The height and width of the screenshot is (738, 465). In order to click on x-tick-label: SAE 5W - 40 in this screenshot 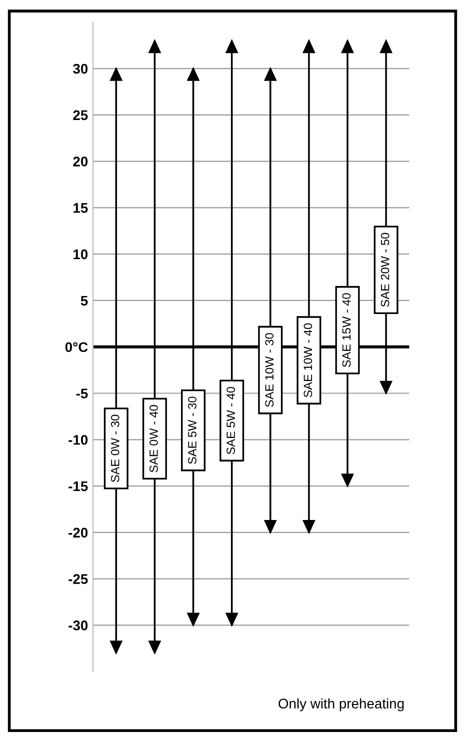, I will do `click(230, 420)`.